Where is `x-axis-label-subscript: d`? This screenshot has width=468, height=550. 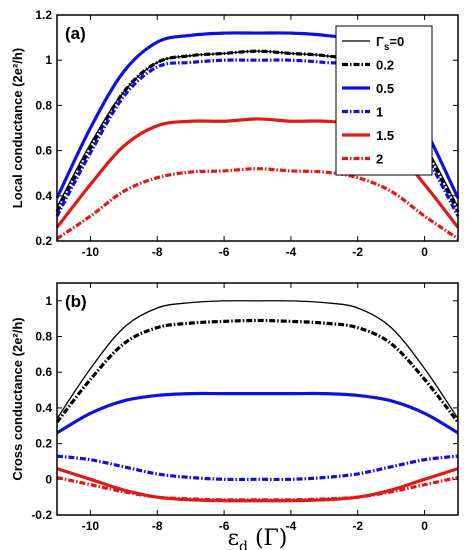
x-axis-label-subscript: d is located at coordinates (243, 544).